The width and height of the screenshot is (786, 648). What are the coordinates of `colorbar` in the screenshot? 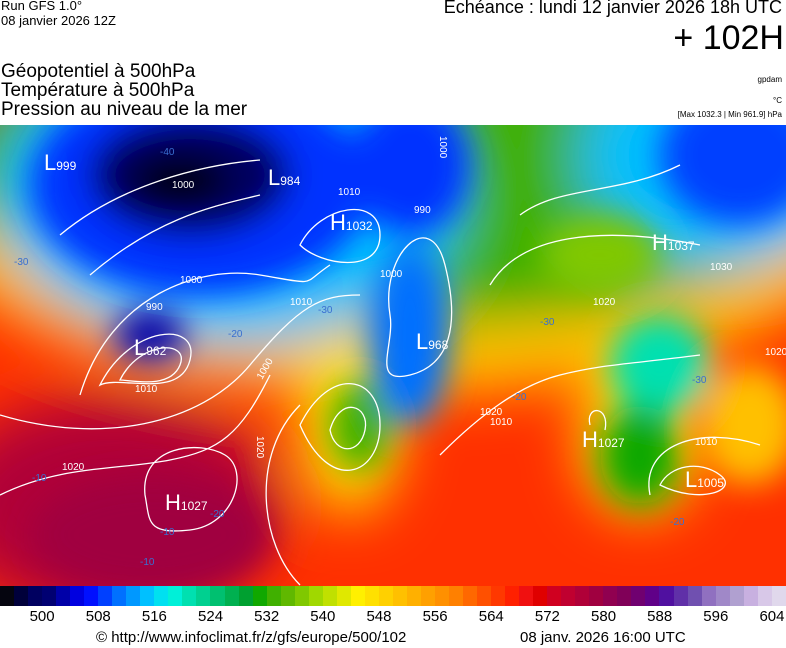 It's located at (393, 596).